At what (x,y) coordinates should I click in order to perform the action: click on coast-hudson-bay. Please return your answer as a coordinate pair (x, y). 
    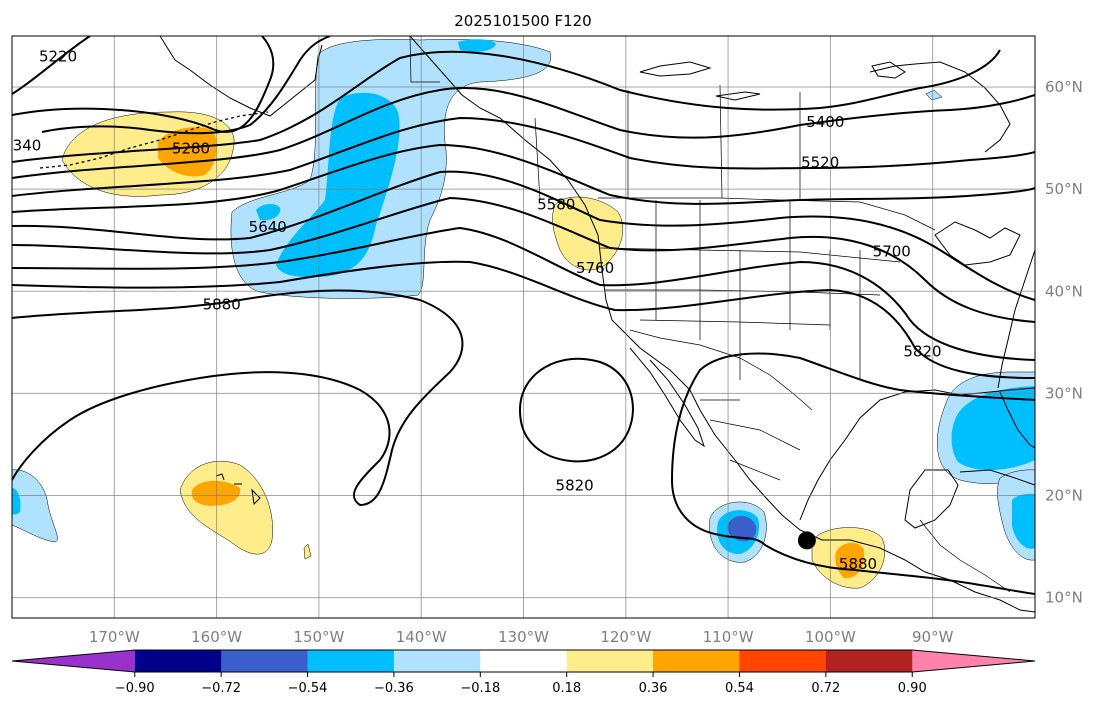
    Looking at the image, I should click on (940, 107).